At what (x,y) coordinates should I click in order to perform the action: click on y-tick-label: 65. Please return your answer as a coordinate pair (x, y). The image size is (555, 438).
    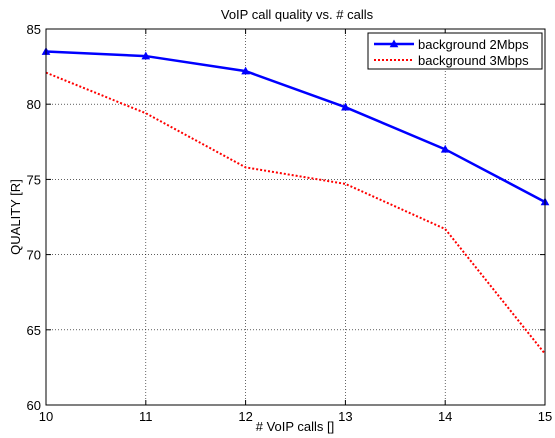
    Looking at the image, I should click on (34, 330).